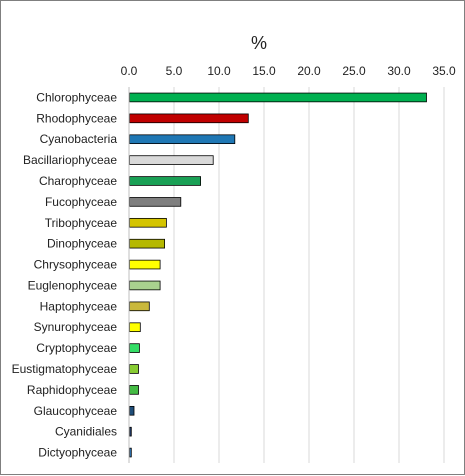 This screenshot has height=476, width=465. I want to click on x-tick-label: 10.0, so click(219, 71).